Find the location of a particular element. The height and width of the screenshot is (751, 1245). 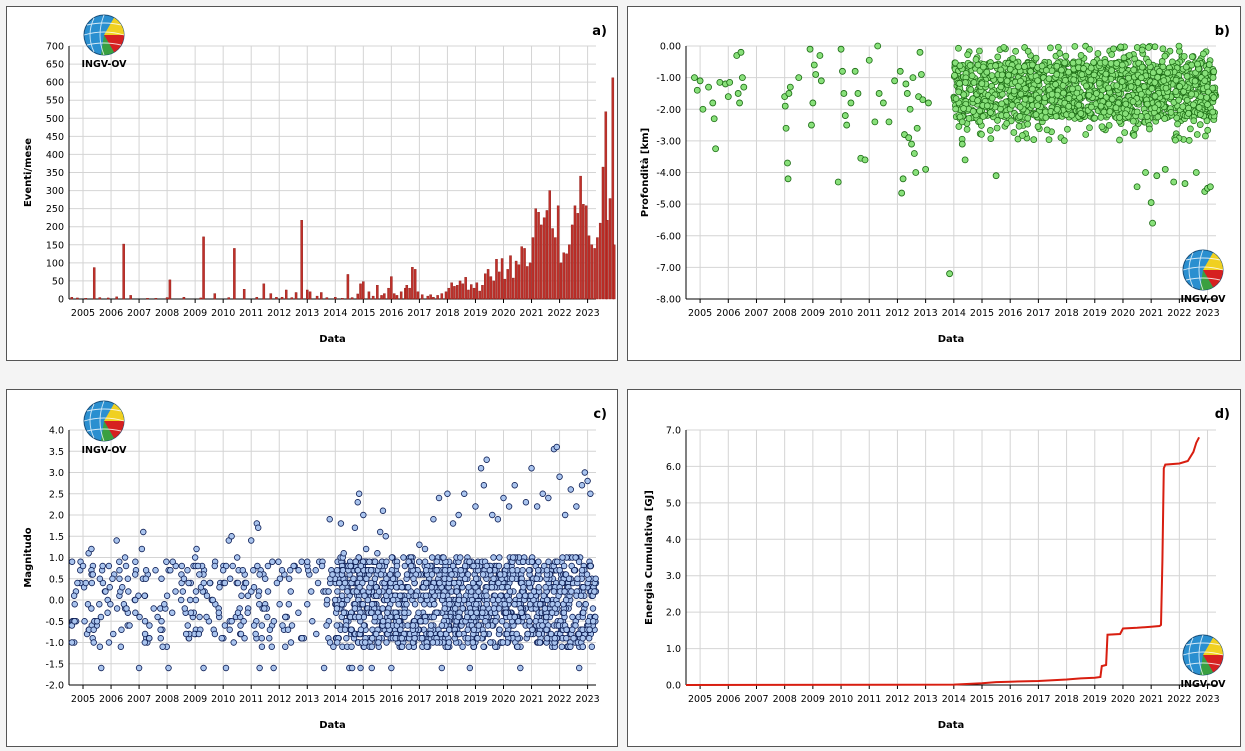

x-tick-label: 2011 is located at coordinates (869, 313).